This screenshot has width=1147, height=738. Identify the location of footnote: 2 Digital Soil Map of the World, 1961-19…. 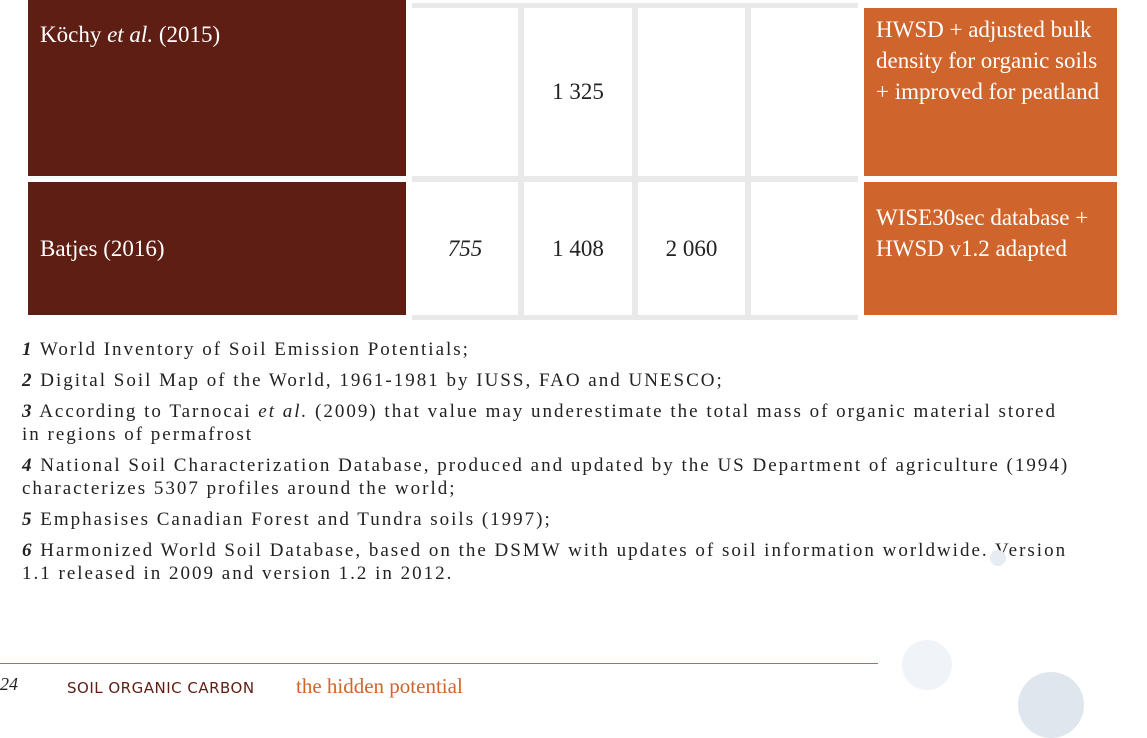
(552, 380).